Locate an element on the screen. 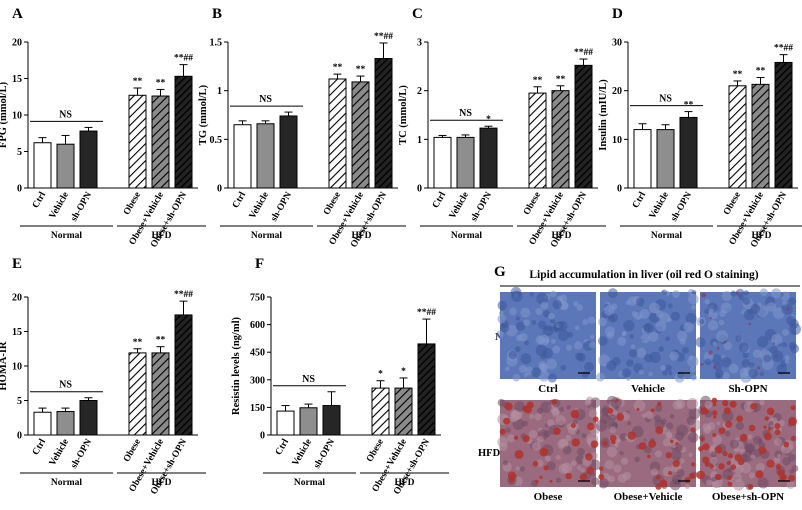 The width and height of the screenshot is (802, 510). category-label: sh-OPN is located at coordinates (81, 453).